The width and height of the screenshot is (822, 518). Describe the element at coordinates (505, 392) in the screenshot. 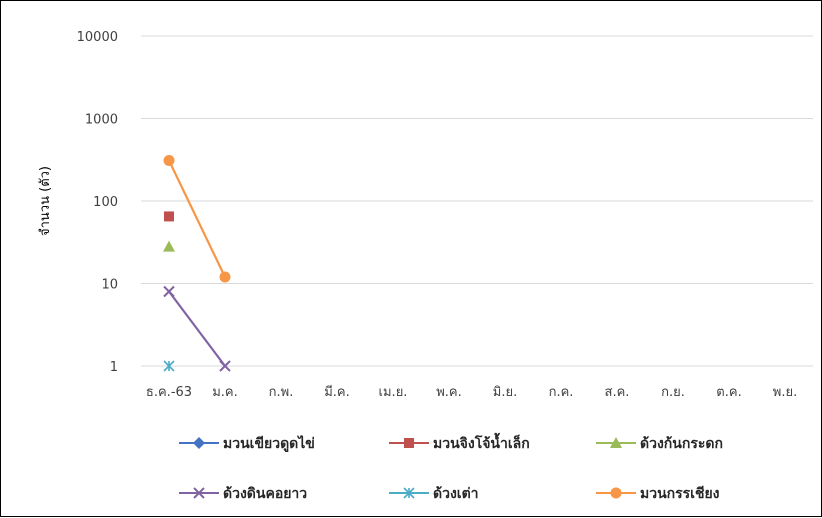

I see `x-tick-label: มิ.ย.` at that location.